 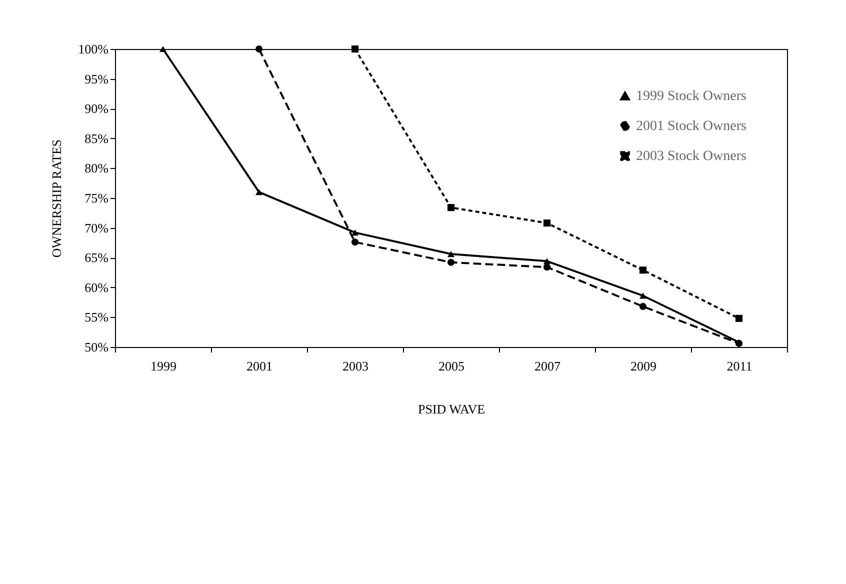 What do you see at coordinates (547, 366) in the screenshot?
I see `x-tick-label: 2007` at bounding box center [547, 366].